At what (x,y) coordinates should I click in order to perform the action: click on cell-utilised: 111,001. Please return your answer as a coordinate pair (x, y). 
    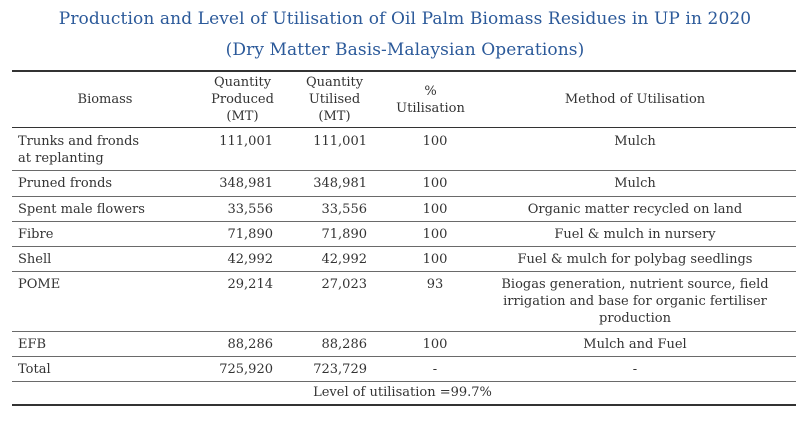
    Looking at the image, I should click on (340, 141).